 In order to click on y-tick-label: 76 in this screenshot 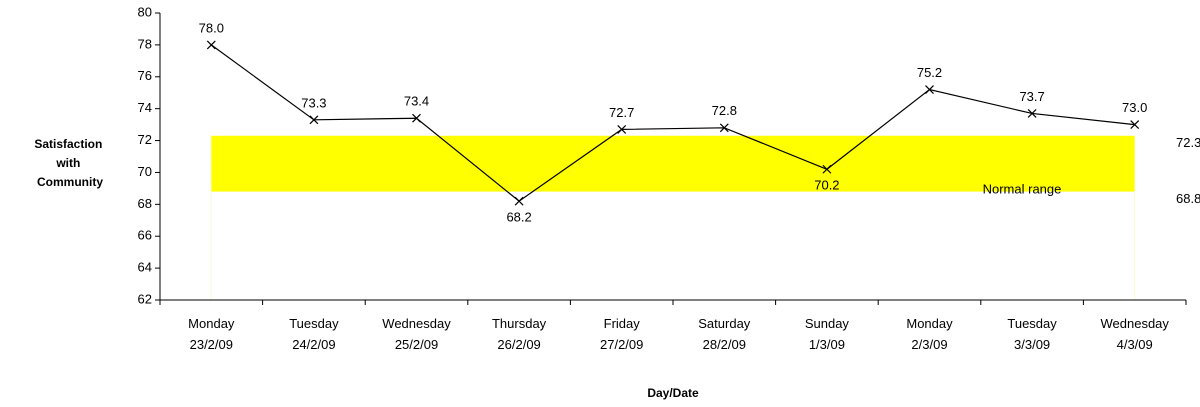, I will do `click(145, 75)`.